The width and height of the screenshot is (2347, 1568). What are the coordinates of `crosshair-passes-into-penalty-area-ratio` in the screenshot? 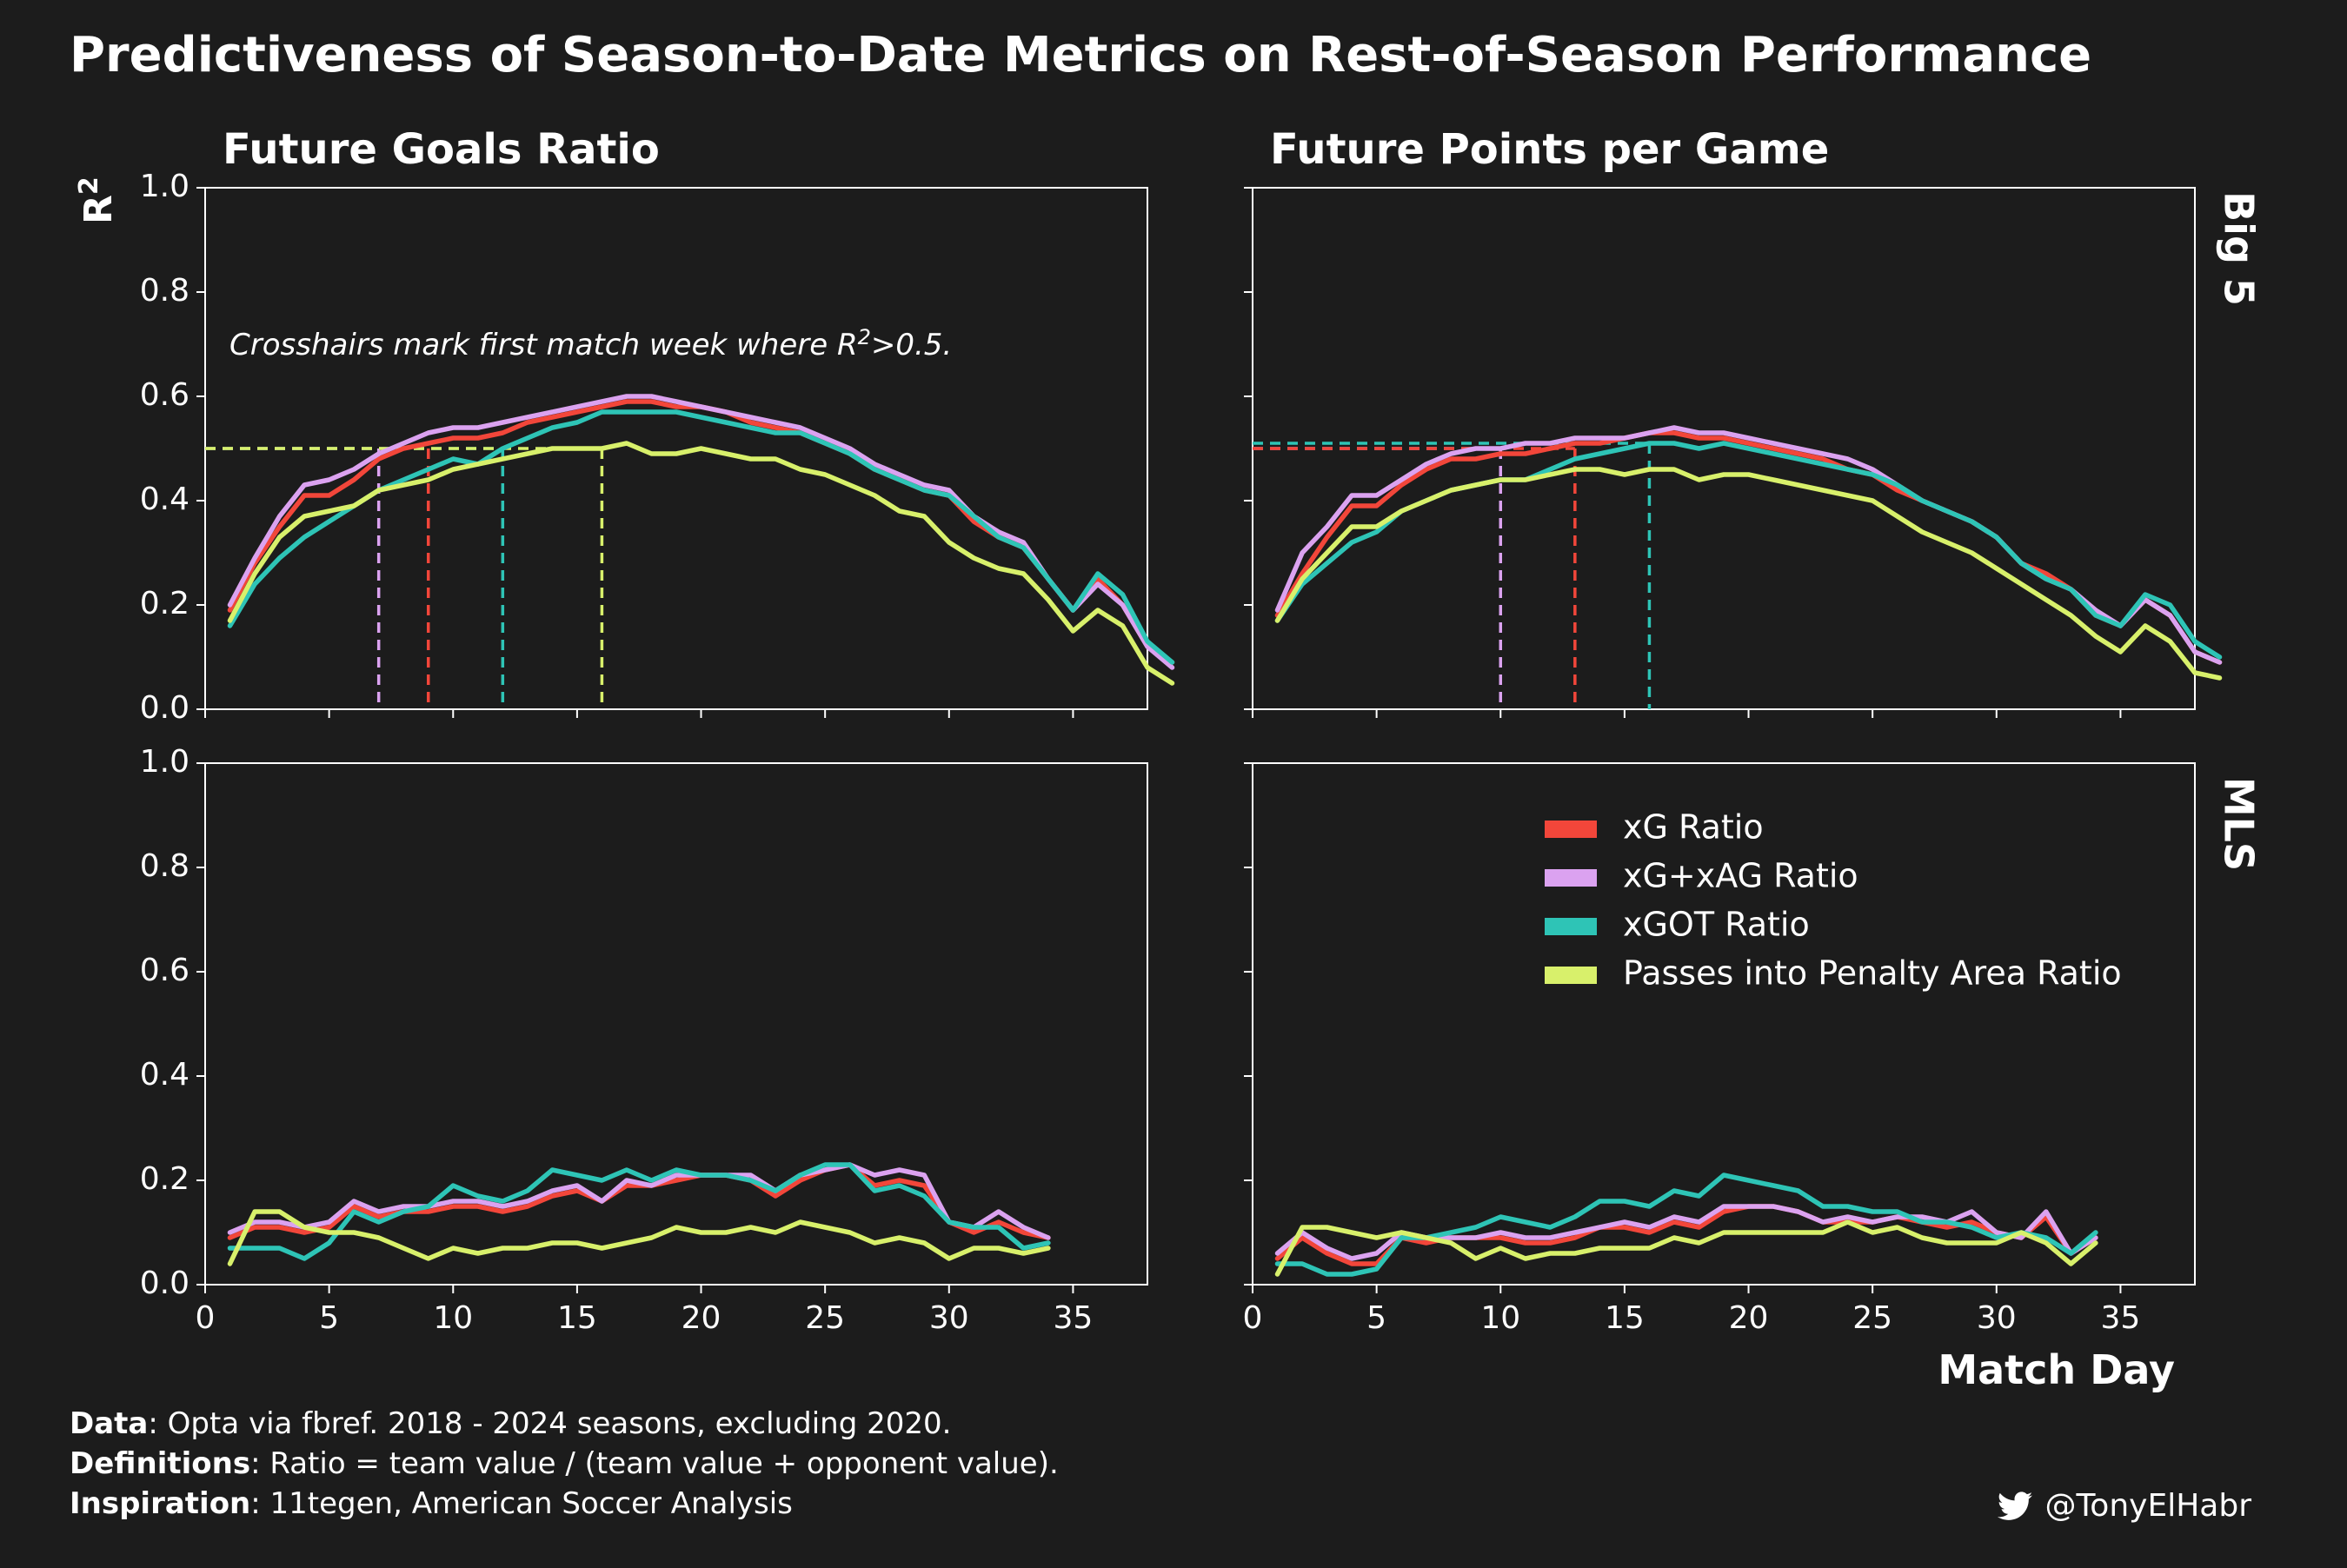 It's located at (404, 578).